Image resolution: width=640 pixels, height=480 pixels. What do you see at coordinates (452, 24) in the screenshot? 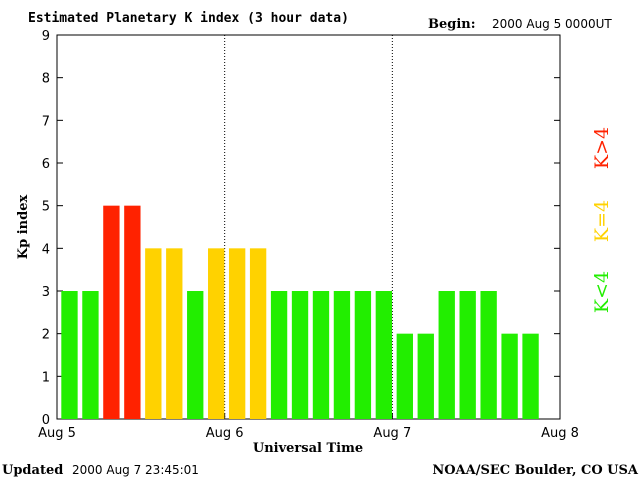
I see `begin-label: Begin:` at bounding box center [452, 24].